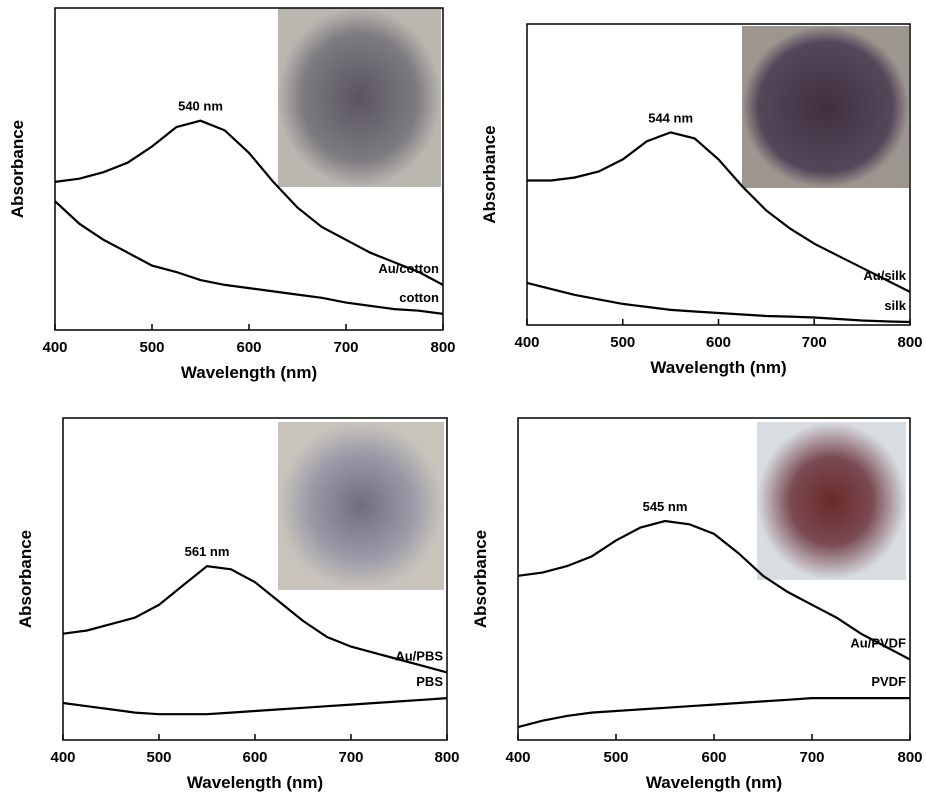 Image resolution: width=926 pixels, height=794 pixels. I want to click on series-label: PVDF, so click(888, 681).